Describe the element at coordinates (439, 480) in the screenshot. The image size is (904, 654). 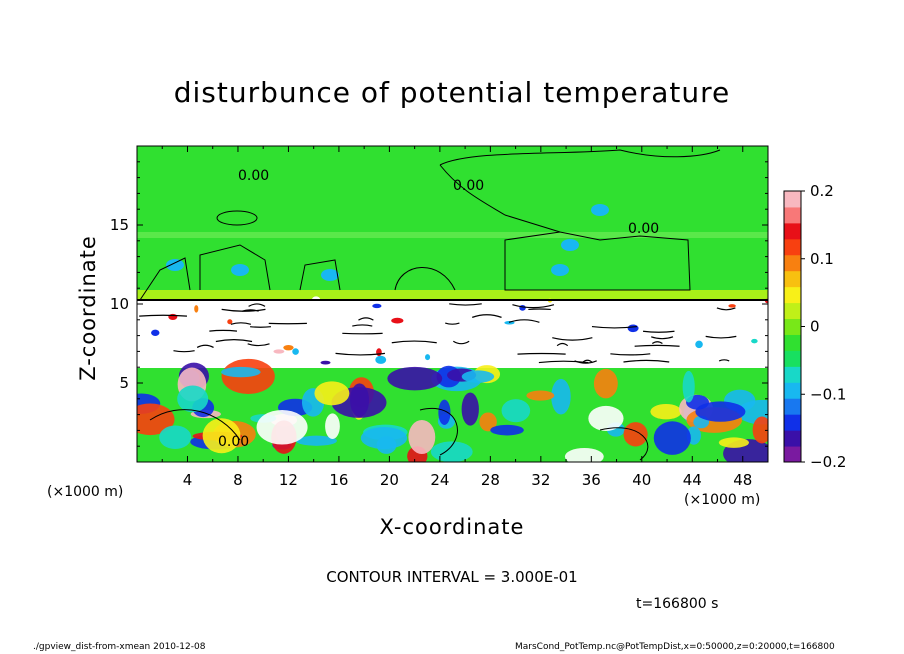
I see `x-tick-label: 24` at that location.